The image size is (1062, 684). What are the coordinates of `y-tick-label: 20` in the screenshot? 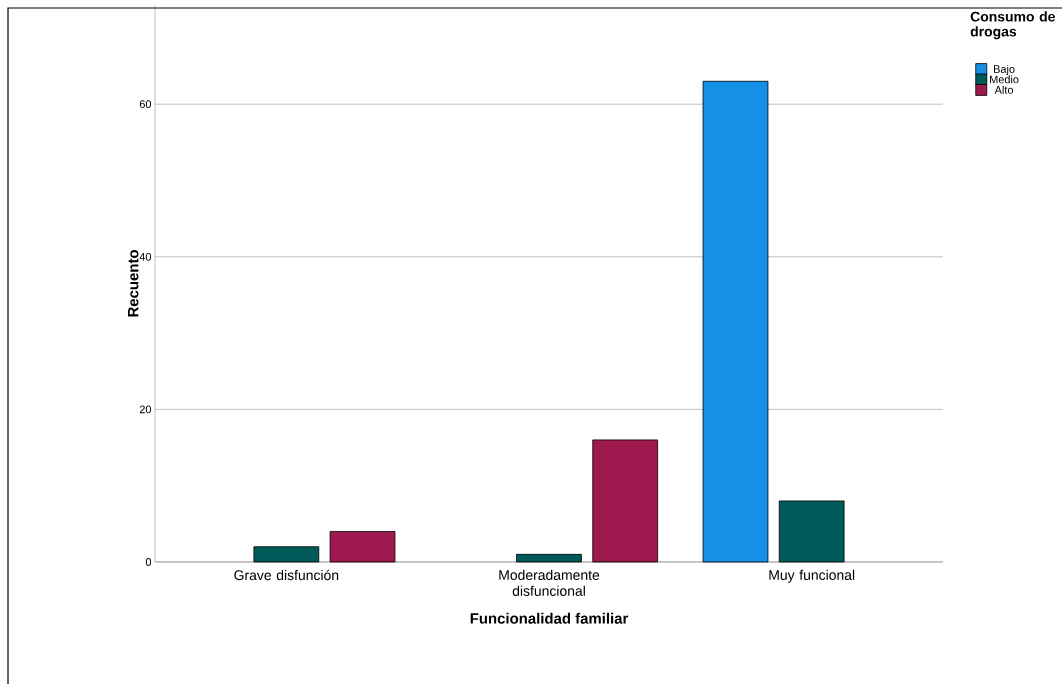 It's located at (145, 409).